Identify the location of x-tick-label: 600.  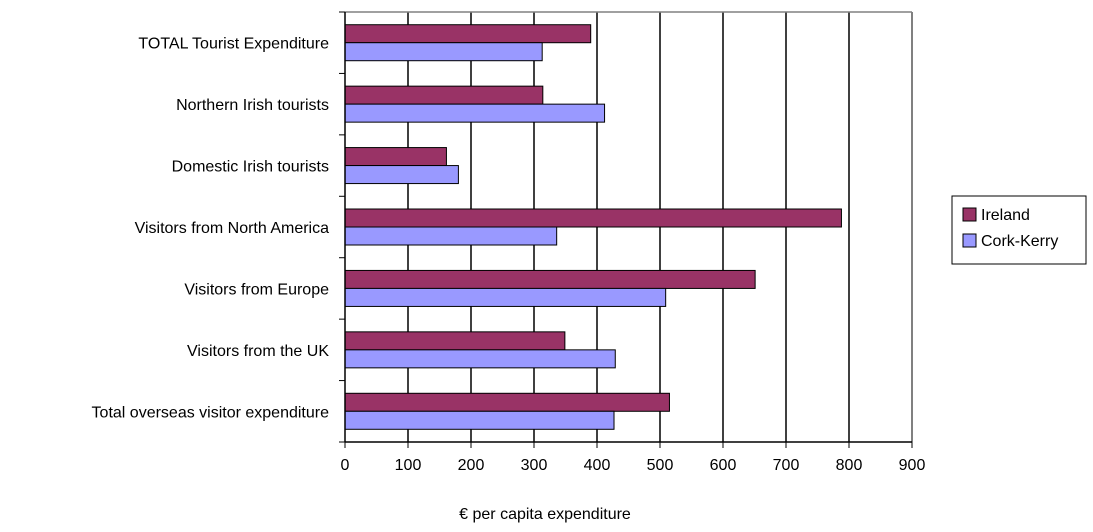
(723, 465).